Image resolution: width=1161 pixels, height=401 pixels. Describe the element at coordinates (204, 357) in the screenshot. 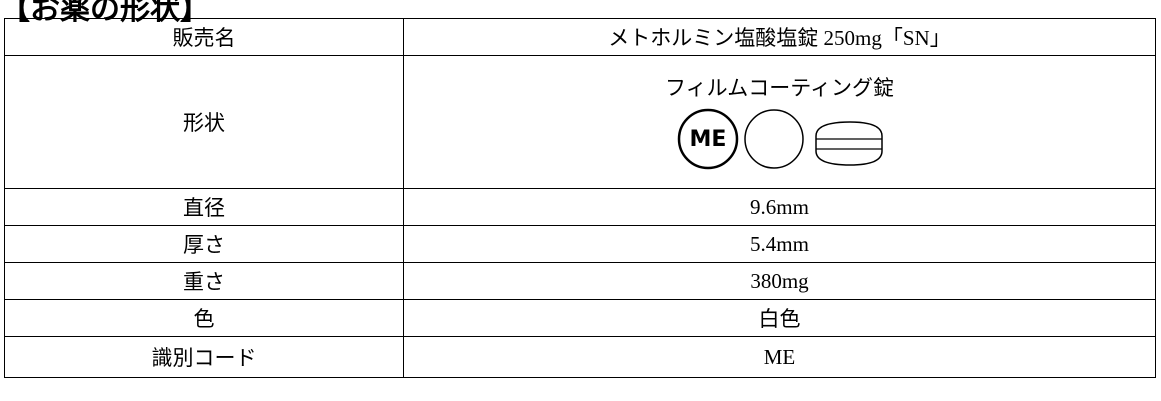

I see `label-cell: 識別コード` at that location.